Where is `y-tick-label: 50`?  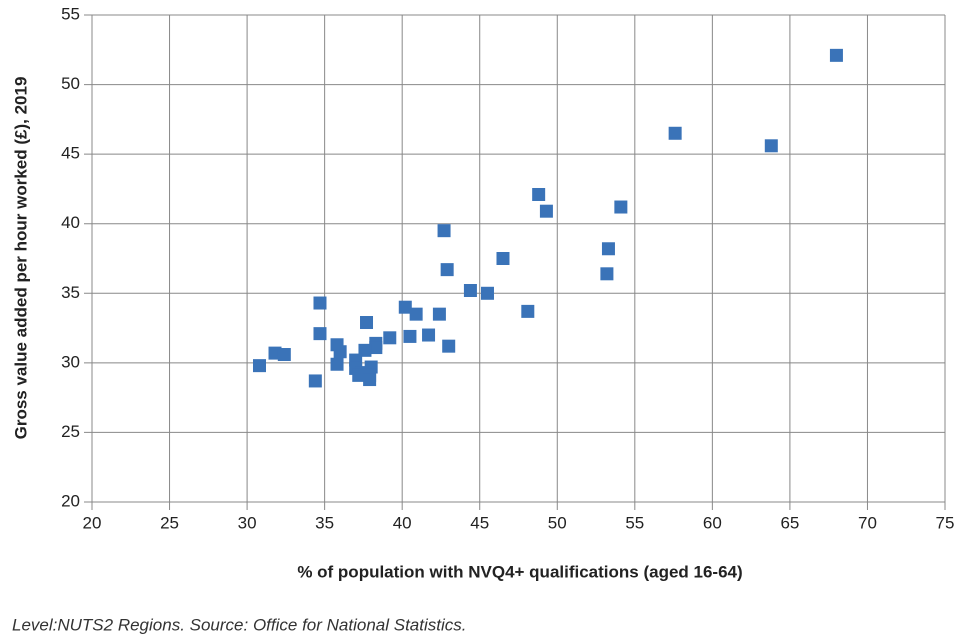
y-tick-label: 50 is located at coordinates (70, 83).